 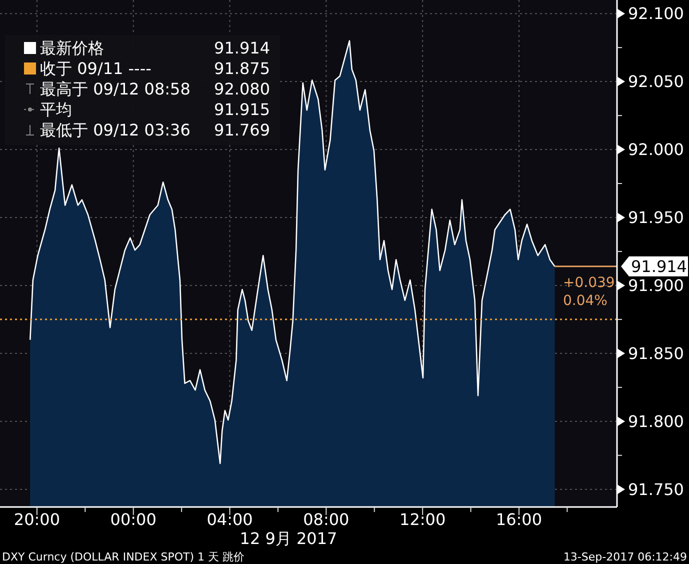 What do you see at coordinates (242, 89) in the screenshot?
I see `annotation: 92.080` at bounding box center [242, 89].